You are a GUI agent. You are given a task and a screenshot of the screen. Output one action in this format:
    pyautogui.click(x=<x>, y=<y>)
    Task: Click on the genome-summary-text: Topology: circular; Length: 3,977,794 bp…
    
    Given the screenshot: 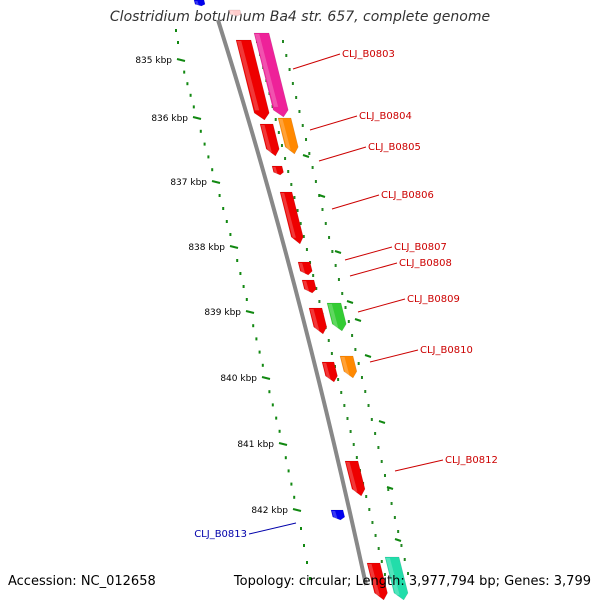 What is the action you would take?
    pyautogui.click(x=412, y=581)
    